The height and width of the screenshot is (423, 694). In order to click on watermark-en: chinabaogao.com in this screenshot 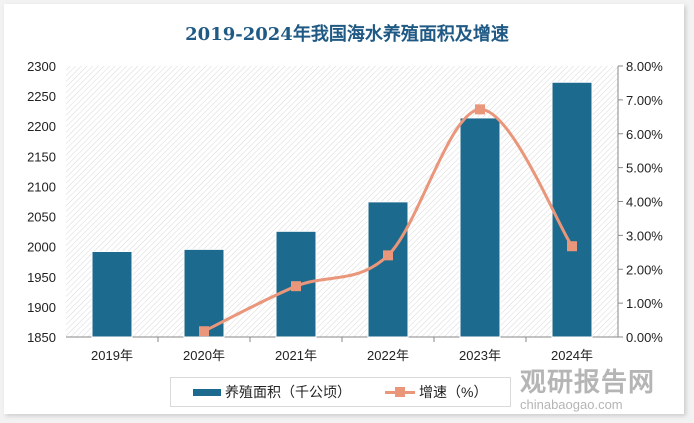, I will do `click(571, 404)`.